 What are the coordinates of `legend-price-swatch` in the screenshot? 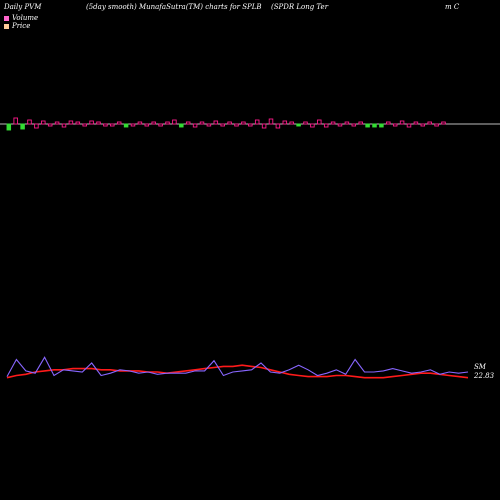 It's located at (6, 26).